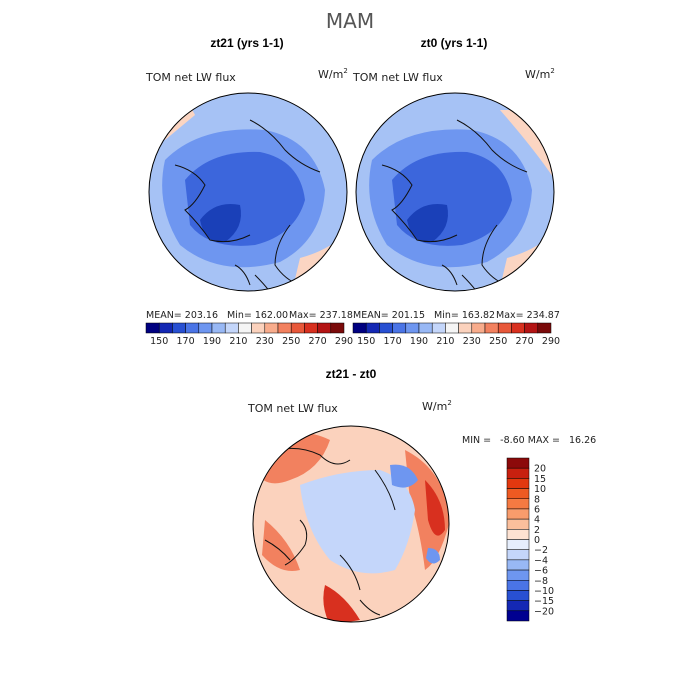 This screenshot has width=700, height=700. Describe the element at coordinates (541, 550) in the screenshot. I see `colorbar-tick-label: −2` at that location.